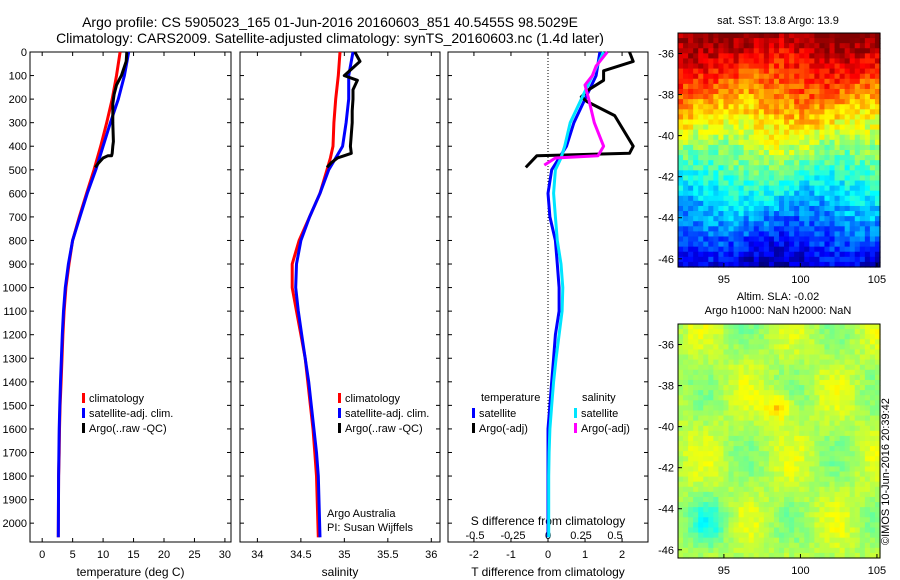 The height and width of the screenshot is (580, 900). What do you see at coordinates (779, 441) in the screenshot?
I see `sla-map-frame` at bounding box center [779, 441].